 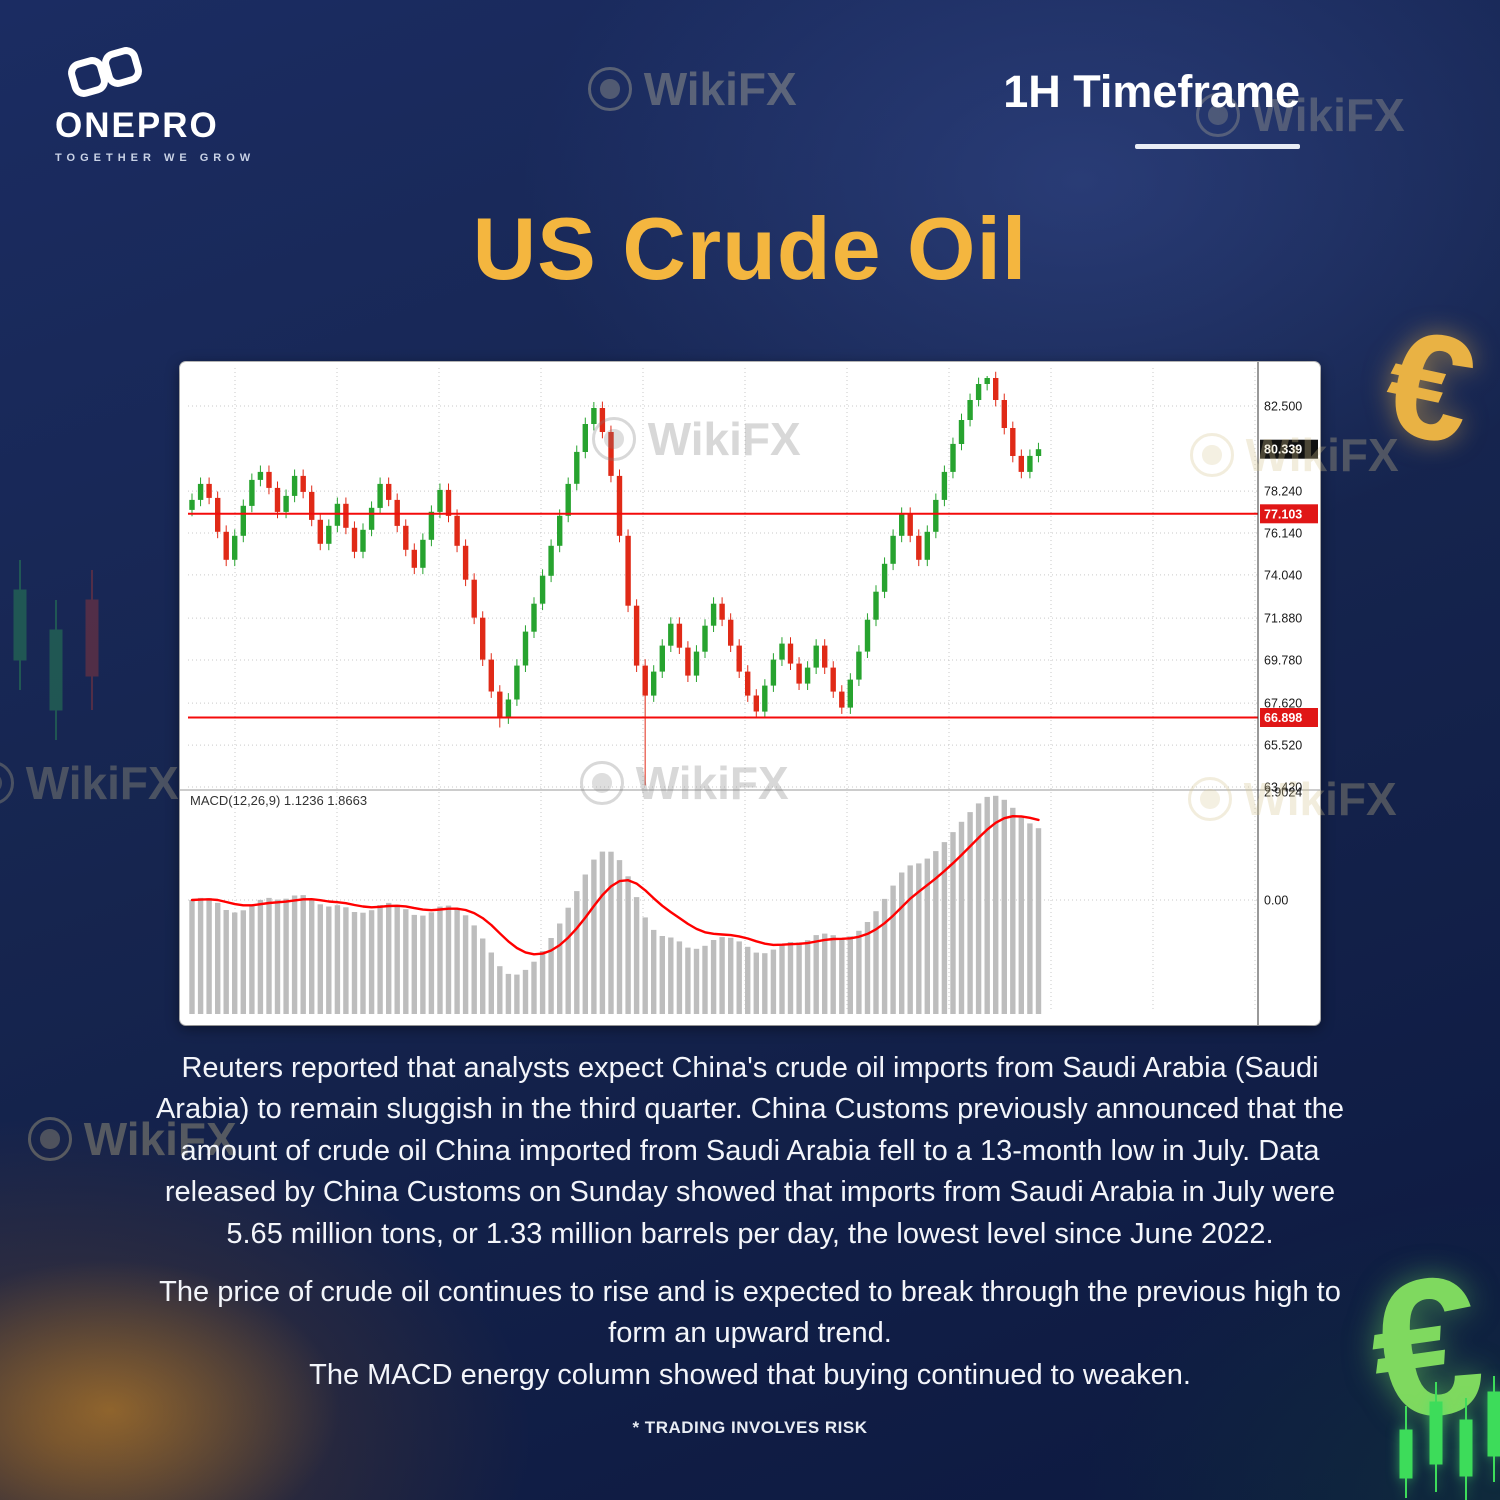 What do you see at coordinates (165, 104) in the screenshot?
I see `onepro-logo: ONEPRO TOGETHER WE GROW` at bounding box center [165, 104].